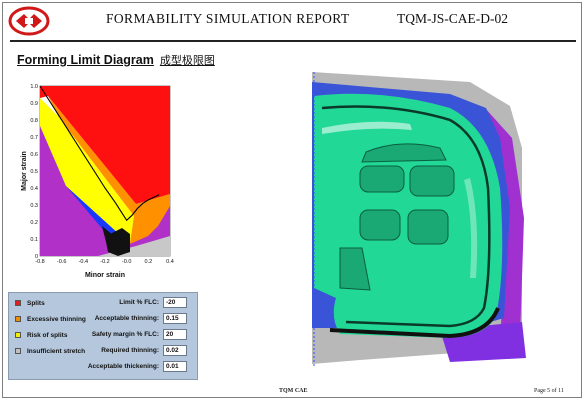 The image size is (586, 402). I want to click on zone-insufficient-stretch, so click(105, 186).